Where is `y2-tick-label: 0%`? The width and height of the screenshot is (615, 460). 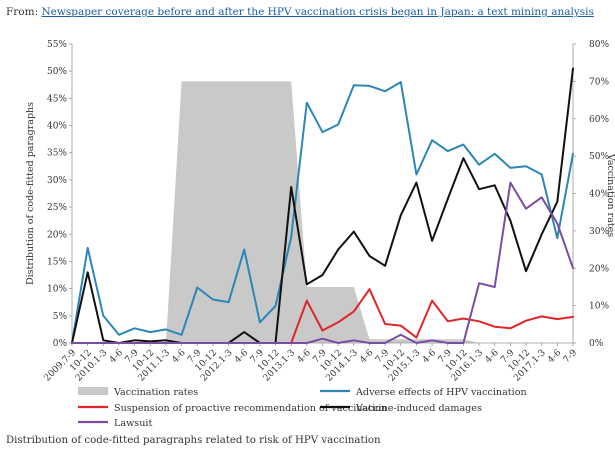
y2-tick-label: 0% is located at coordinates (596, 344).